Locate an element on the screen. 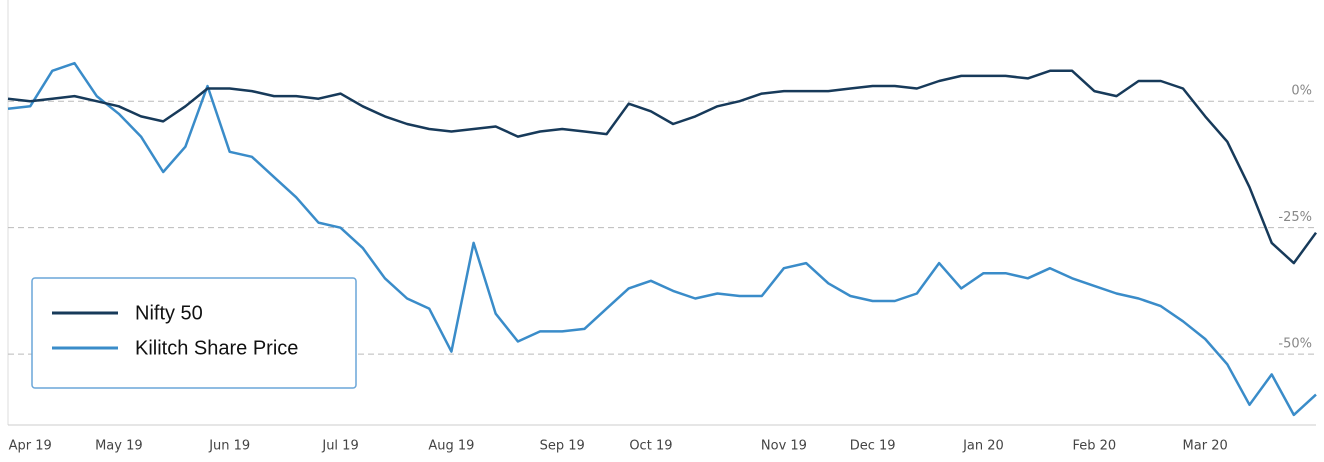  y-tick-label: -25% is located at coordinates (1295, 217).